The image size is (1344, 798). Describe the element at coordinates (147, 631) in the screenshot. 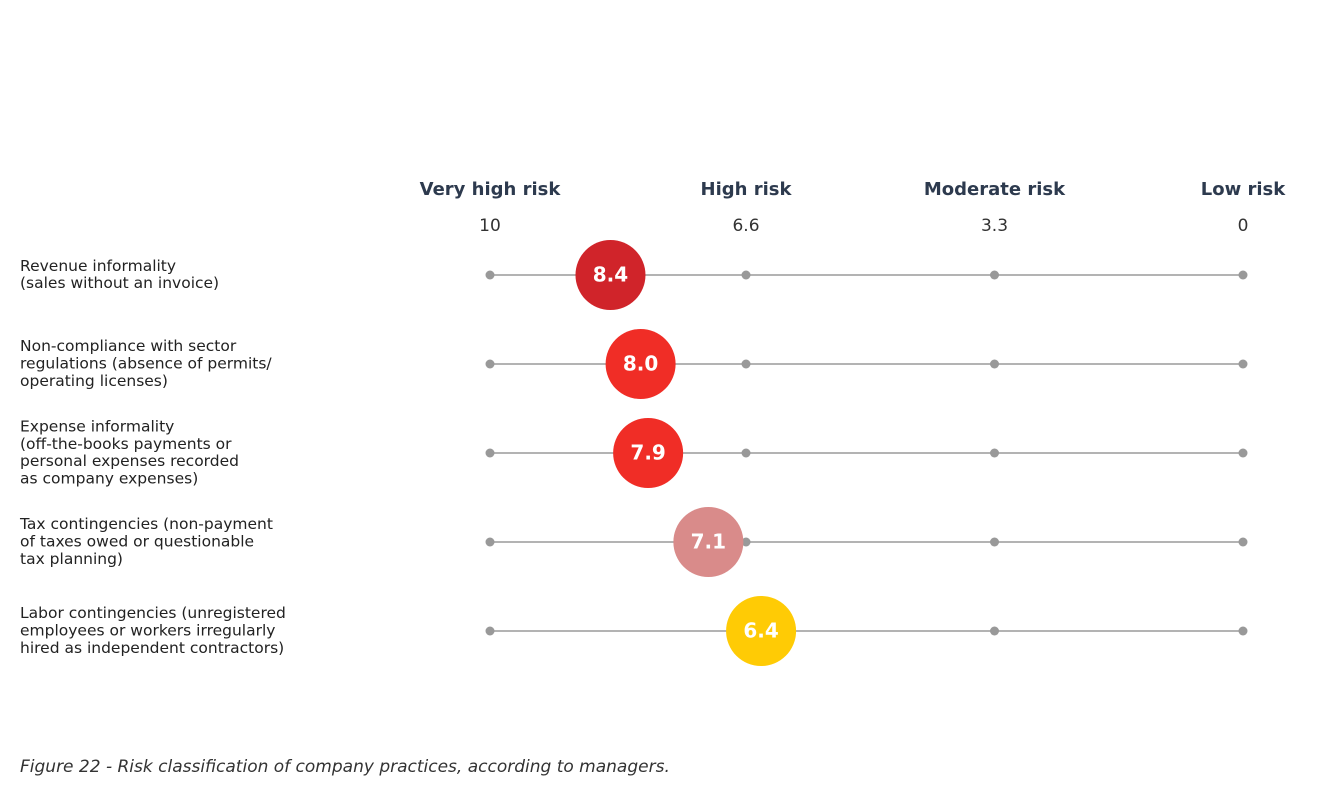

I see `category-label-line: employees or workers irregularly` at that location.